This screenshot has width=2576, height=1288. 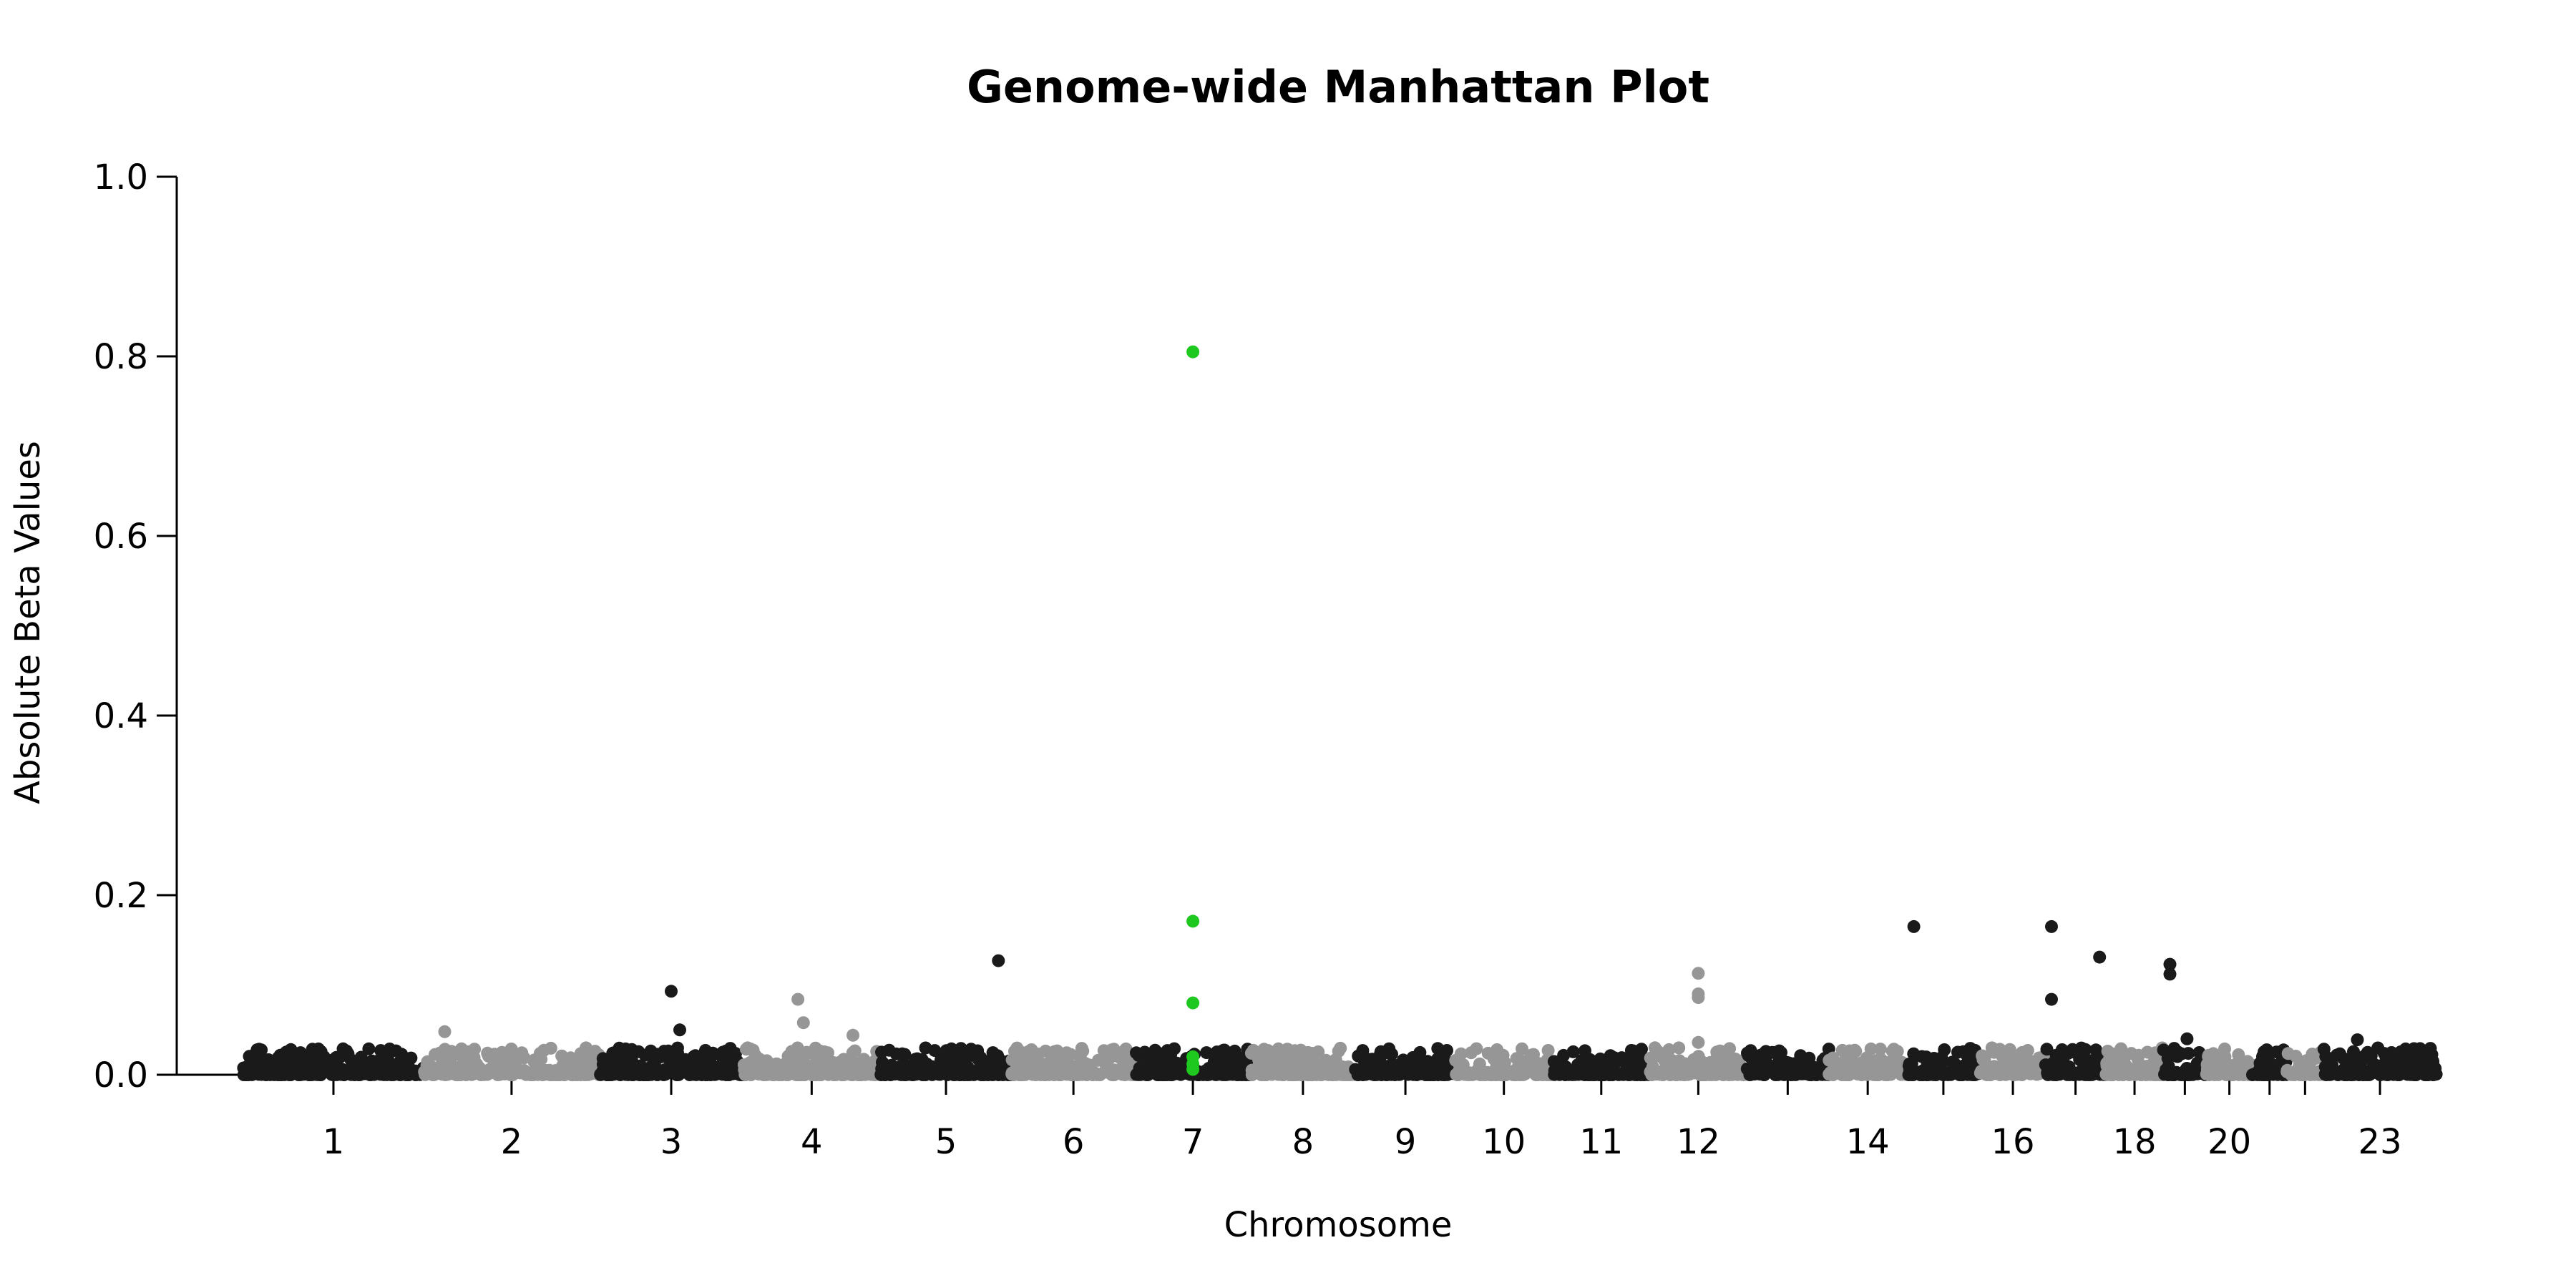 I want to click on y-tick-label: 1.0, so click(x=121, y=177).